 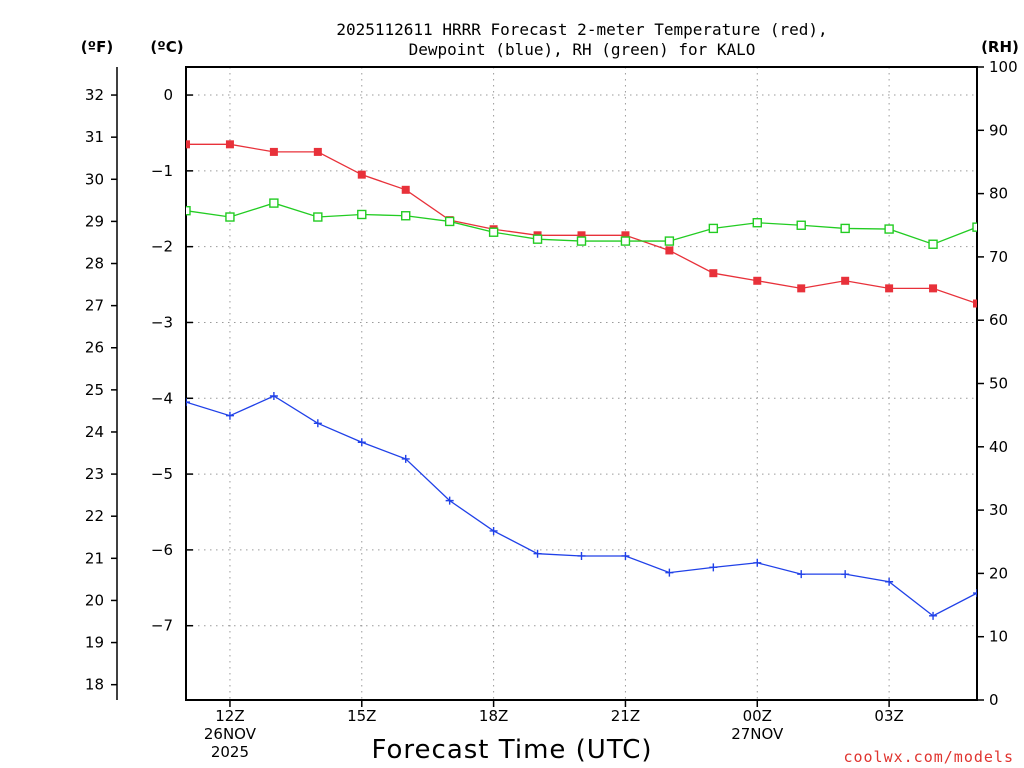 What do you see at coordinates (1003, 67) in the screenshot?
I see `rh-tick-label: 100` at bounding box center [1003, 67].